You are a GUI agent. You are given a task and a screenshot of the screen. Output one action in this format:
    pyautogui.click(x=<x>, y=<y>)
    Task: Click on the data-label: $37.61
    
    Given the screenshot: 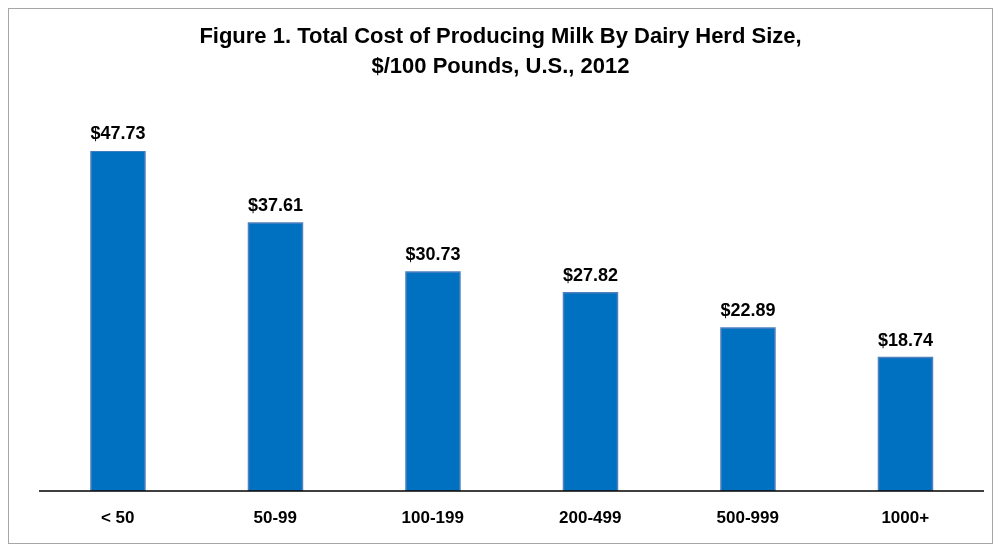 What is the action you would take?
    pyautogui.click(x=275, y=205)
    